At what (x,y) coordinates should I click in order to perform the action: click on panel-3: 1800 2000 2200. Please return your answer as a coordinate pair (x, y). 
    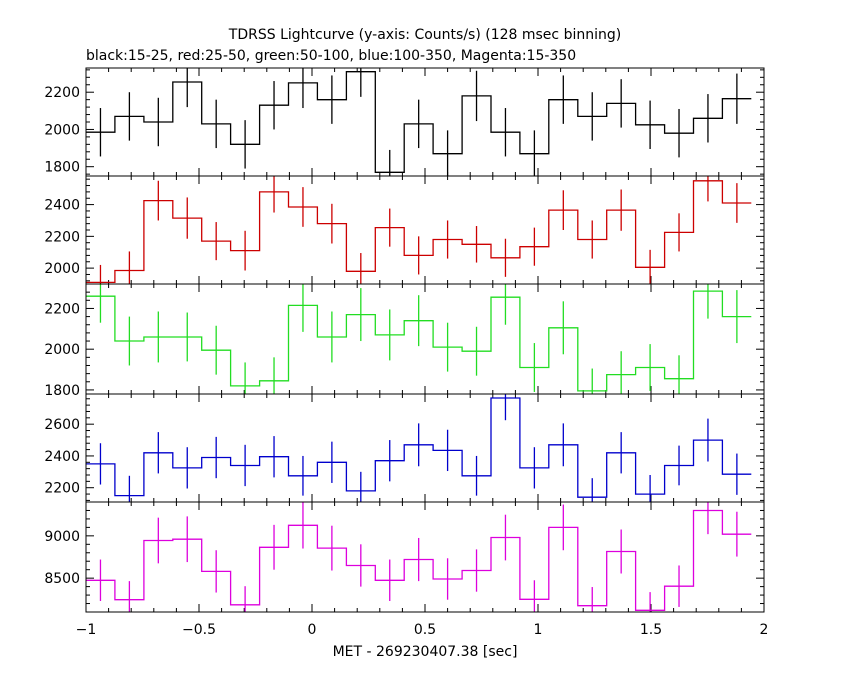
    Looking at the image, I should click on (404, 341).